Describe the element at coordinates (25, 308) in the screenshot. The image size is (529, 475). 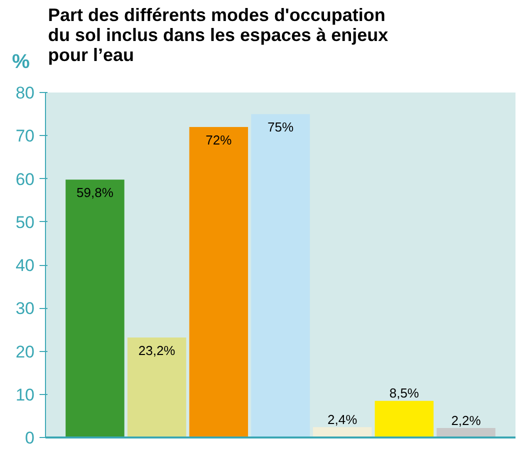
I see `y-tick-label: 30` at that location.